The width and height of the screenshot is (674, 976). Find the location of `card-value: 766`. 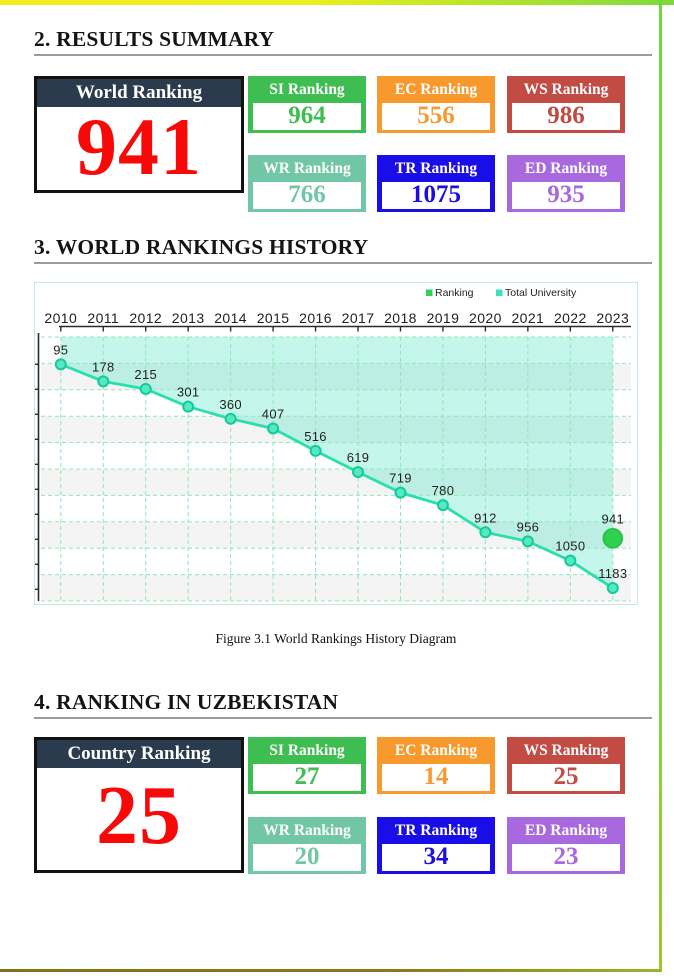

card-value: 766 is located at coordinates (307, 195).